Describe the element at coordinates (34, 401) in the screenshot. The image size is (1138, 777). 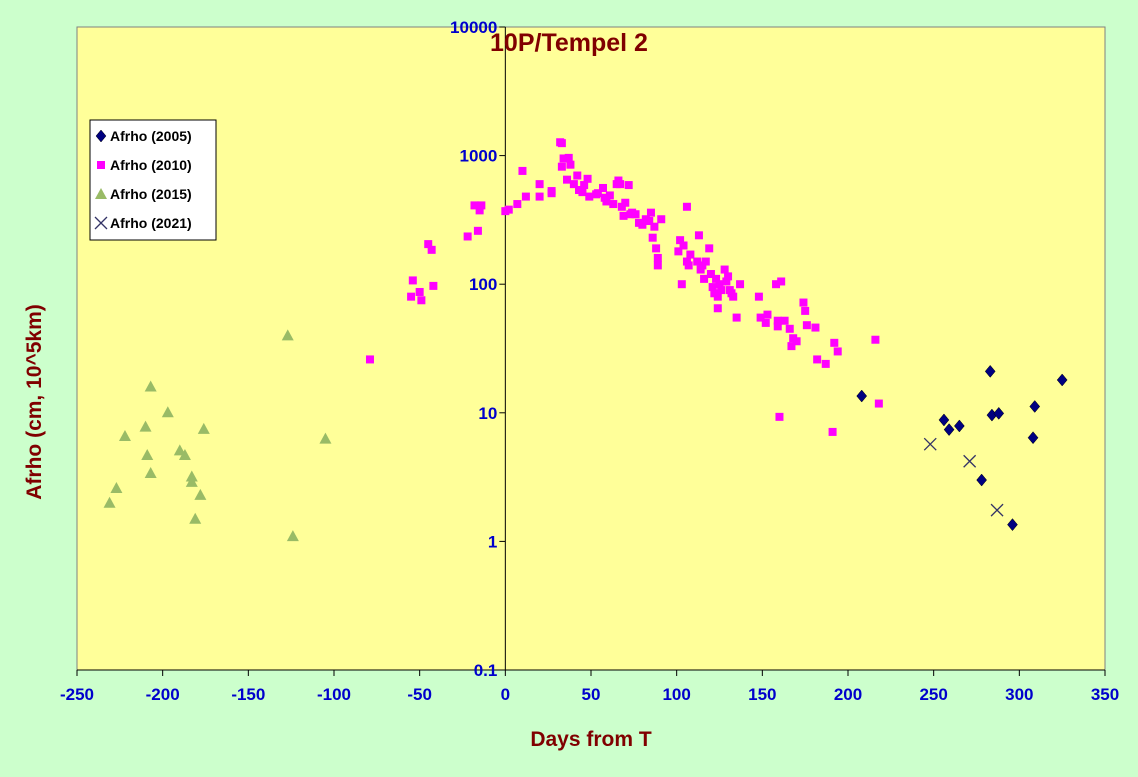
I see `y-axis-title: Afrho (cm, 10^5km)` at that location.